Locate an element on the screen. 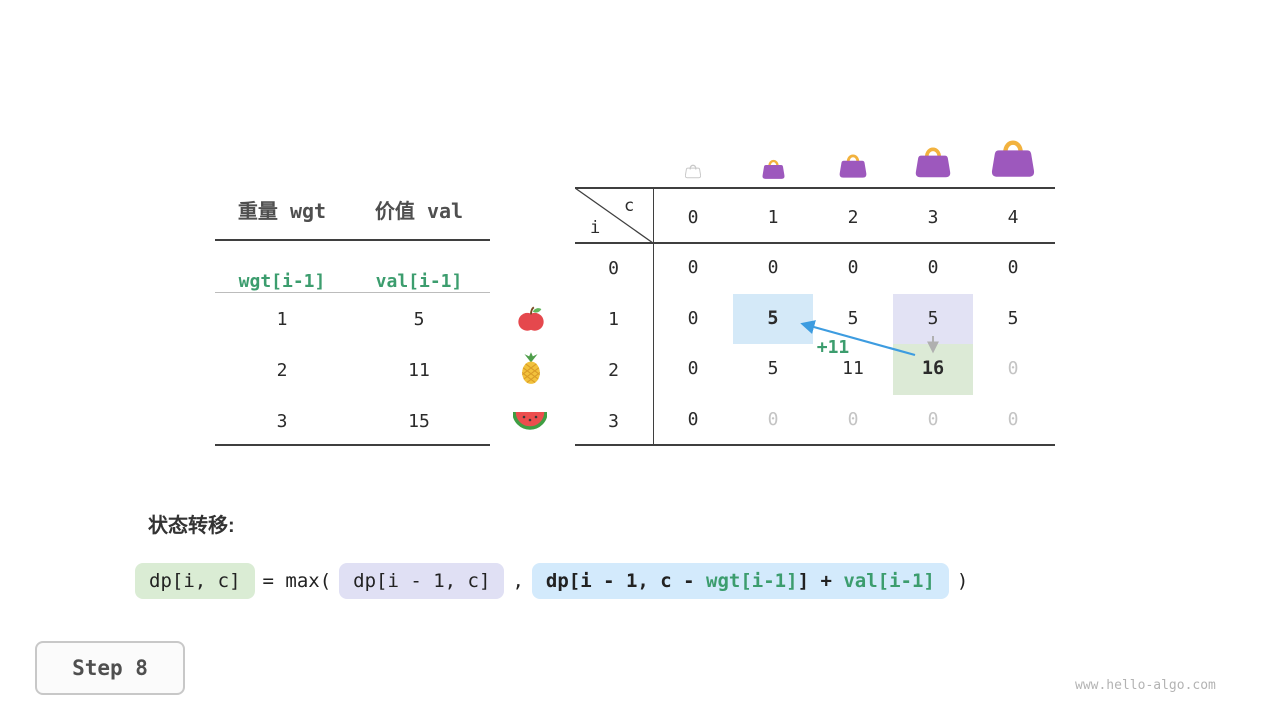 This screenshot has width=1280, height=720. formula-option1-token: dp[i - 1, c] is located at coordinates (422, 581).